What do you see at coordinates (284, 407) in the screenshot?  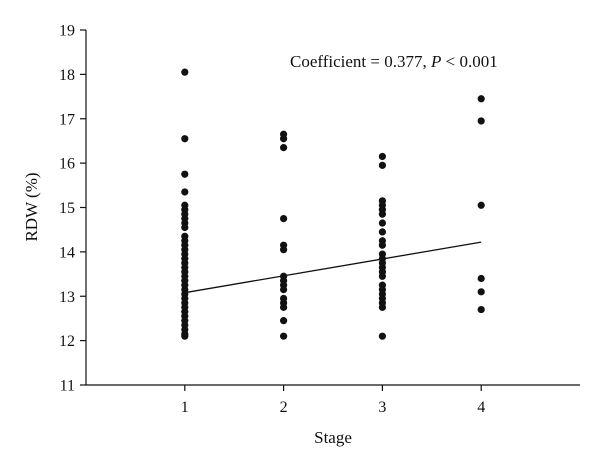 I see `x-tick-label: 2` at bounding box center [284, 407].